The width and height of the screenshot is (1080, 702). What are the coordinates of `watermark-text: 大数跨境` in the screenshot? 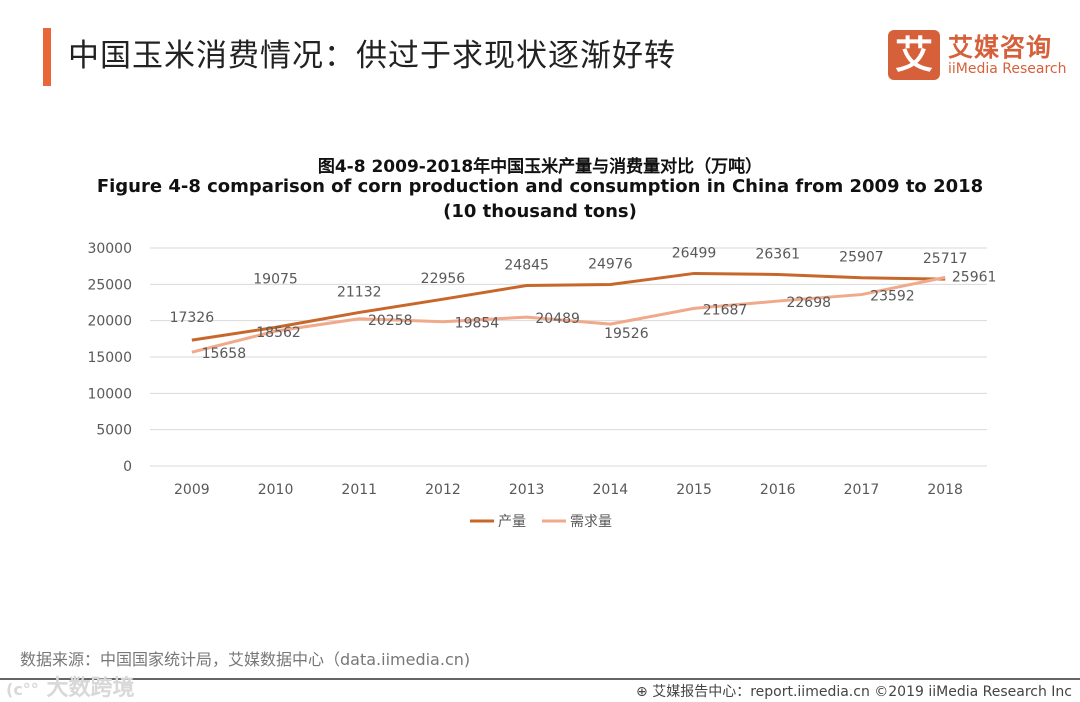 It's located at (90, 688).